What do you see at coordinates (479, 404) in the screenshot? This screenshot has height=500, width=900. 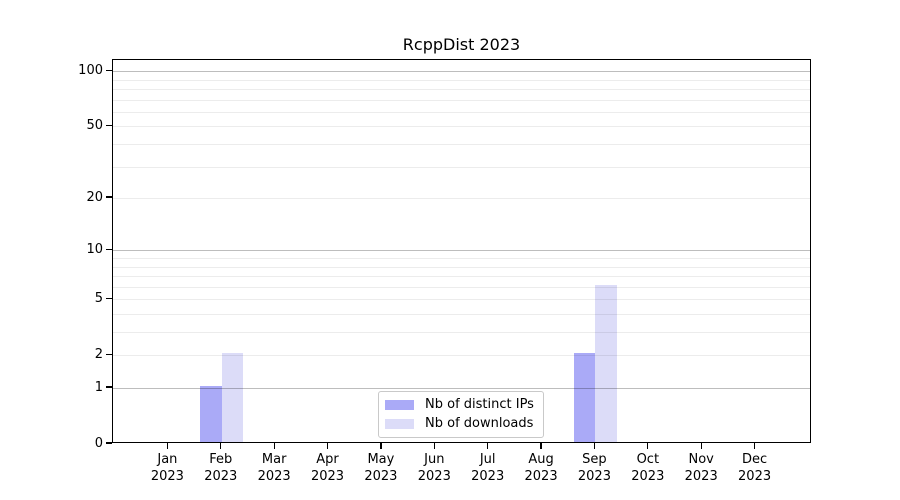 I see `legend-label-distinct-ips: Nb of distinct IPs` at bounding box center [479, 404].